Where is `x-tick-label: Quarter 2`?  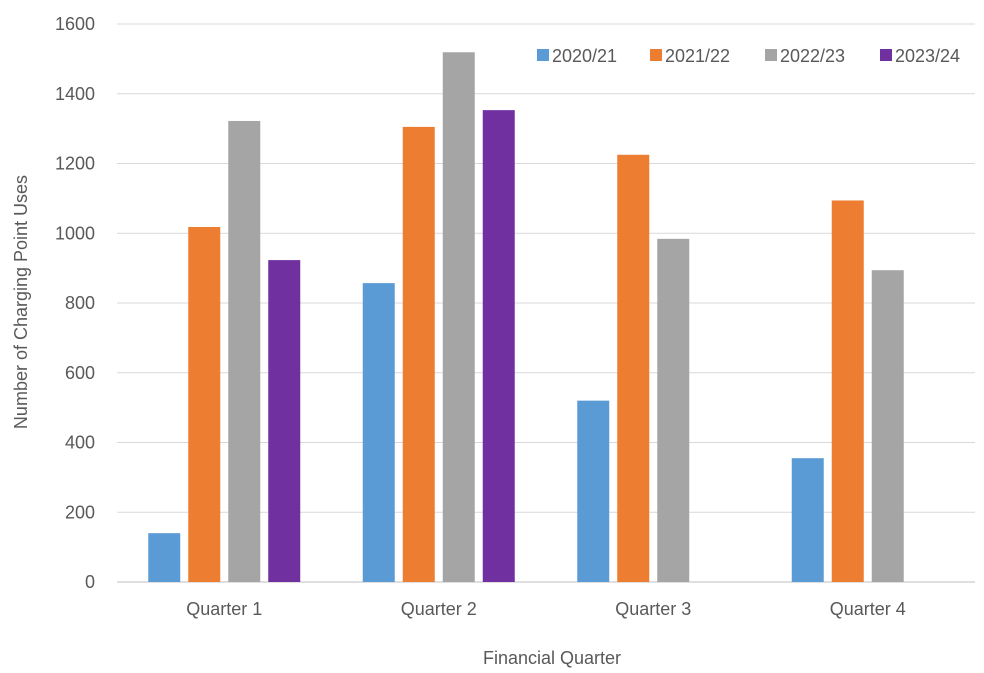
x-tick-label: Quarter 2 is located at coordinates (439, 609).